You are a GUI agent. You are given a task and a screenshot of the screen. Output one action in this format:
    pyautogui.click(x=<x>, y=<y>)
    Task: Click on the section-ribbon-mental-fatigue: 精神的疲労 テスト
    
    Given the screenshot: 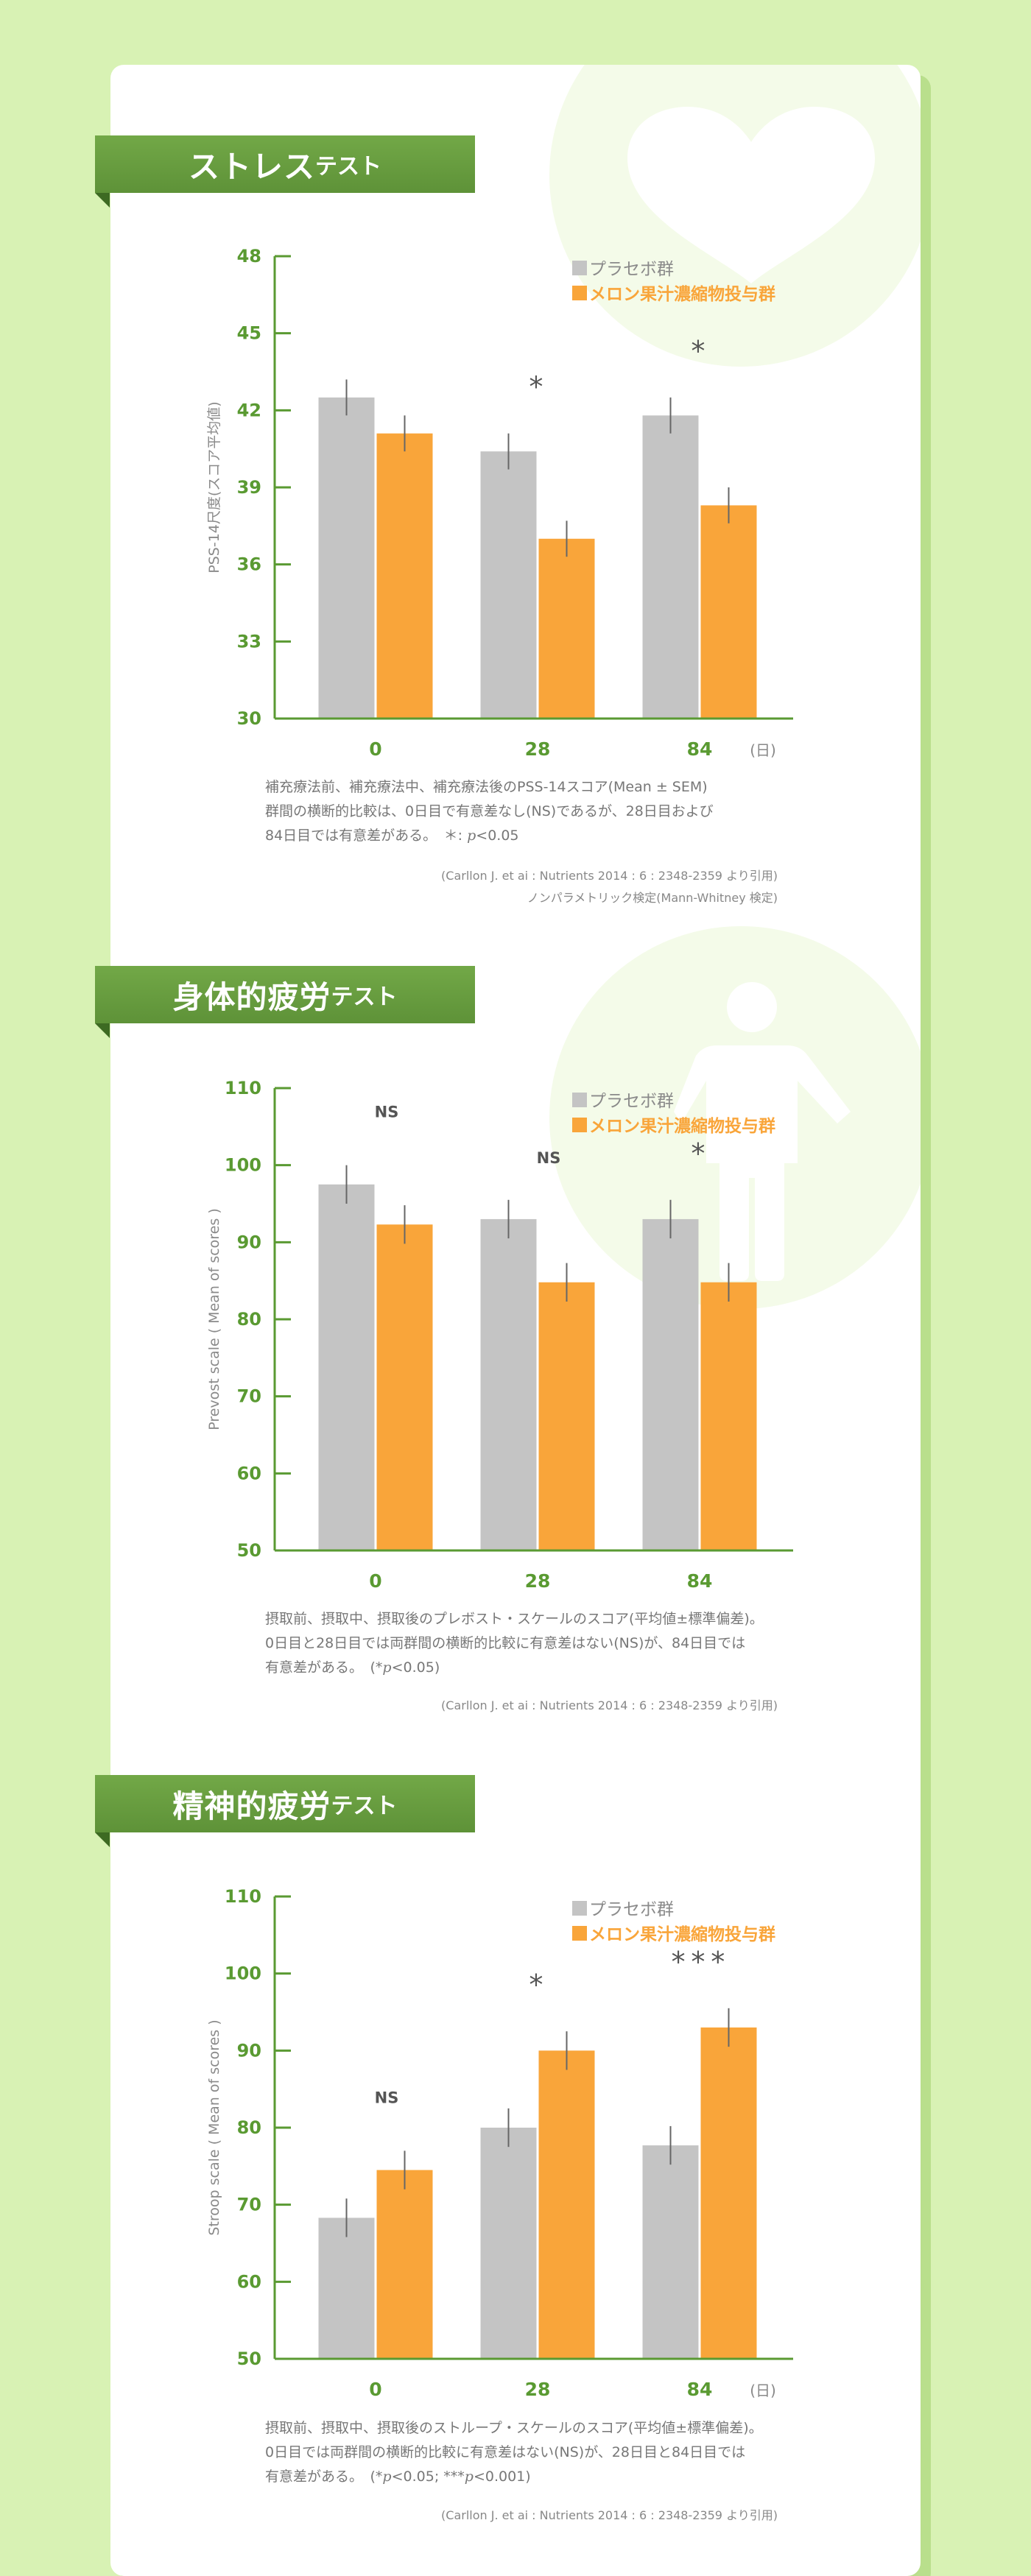 What is the action you would take?
    pyautogui.click(x=285, y=1811)
    